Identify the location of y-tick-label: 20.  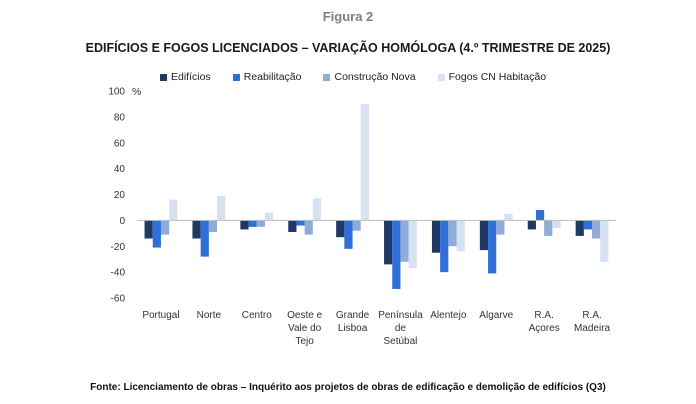
(120, 195).